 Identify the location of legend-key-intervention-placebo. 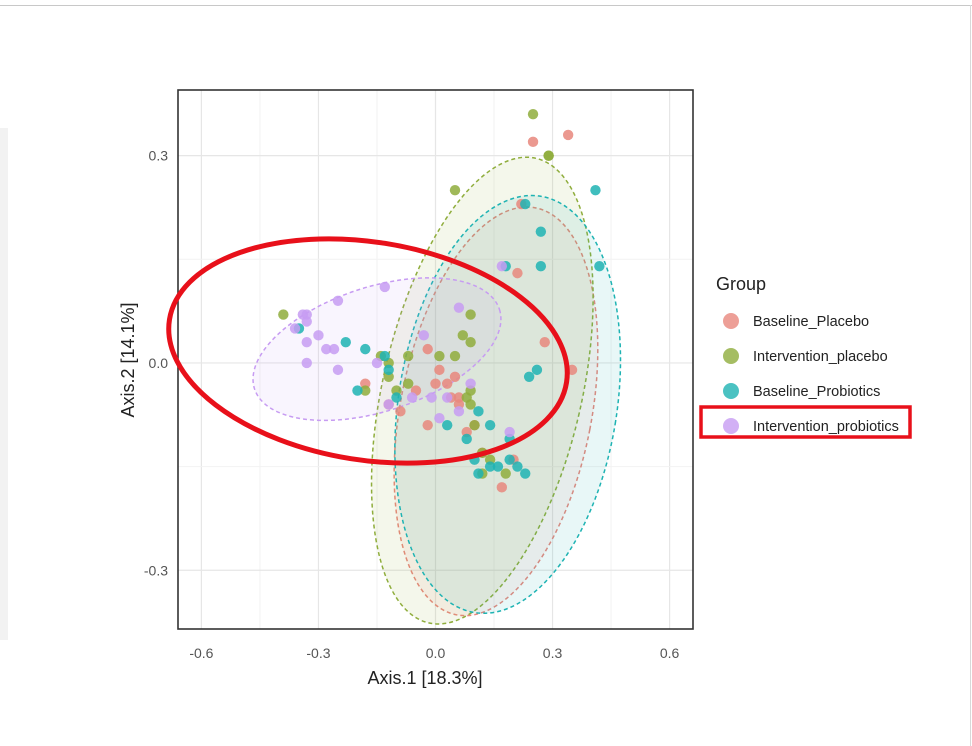
(731, 356).